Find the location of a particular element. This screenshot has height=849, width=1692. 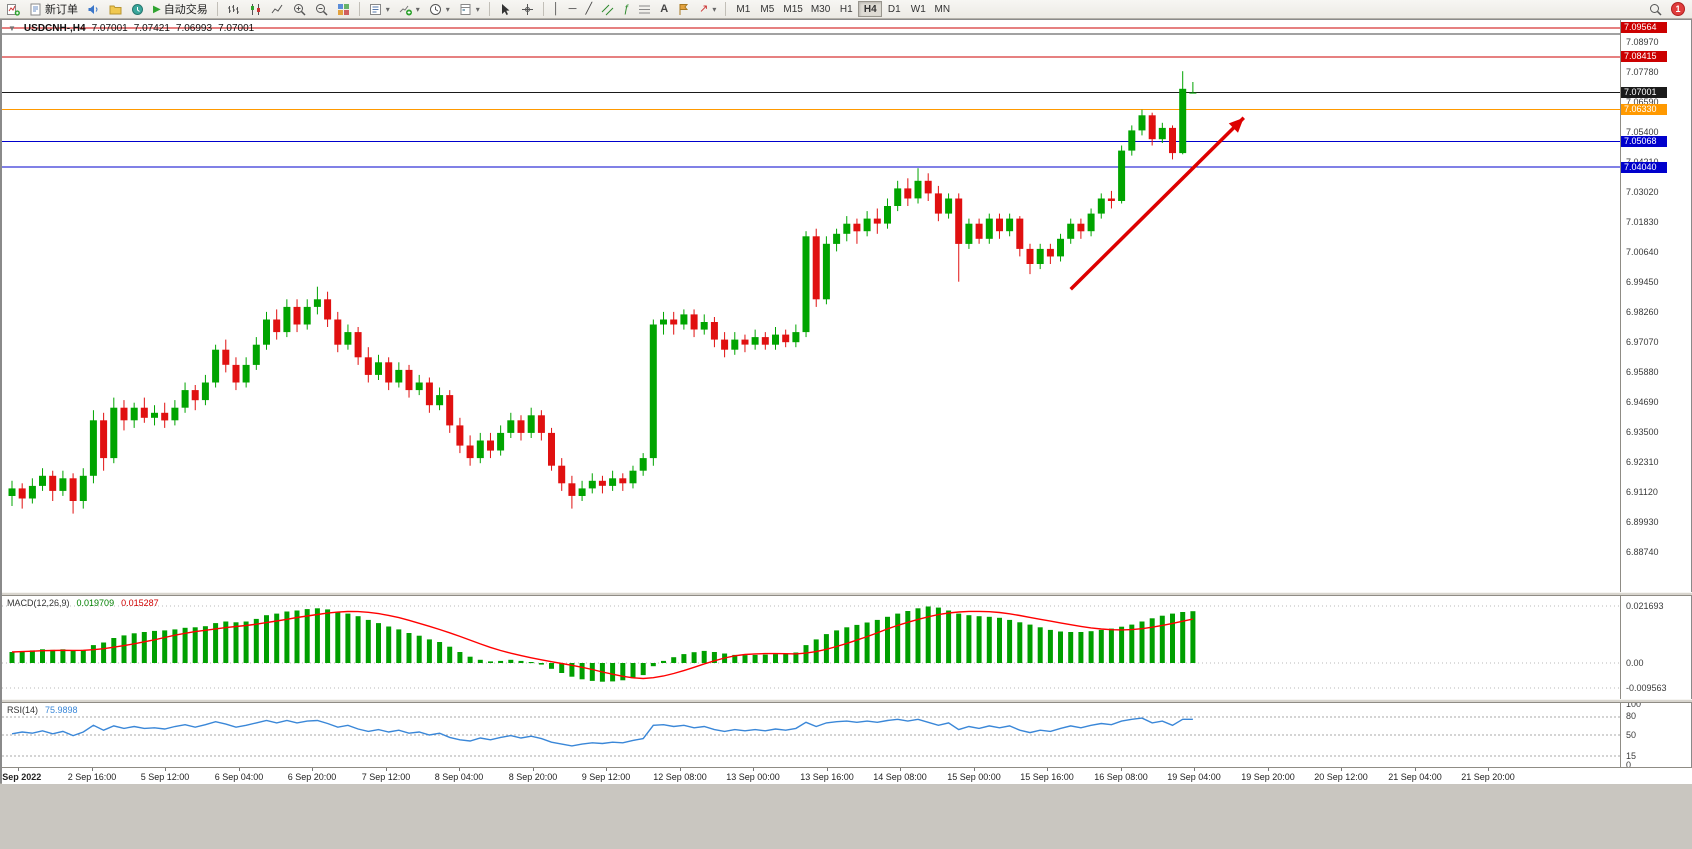

bar-chart-button is located at coordinates (233, 9).